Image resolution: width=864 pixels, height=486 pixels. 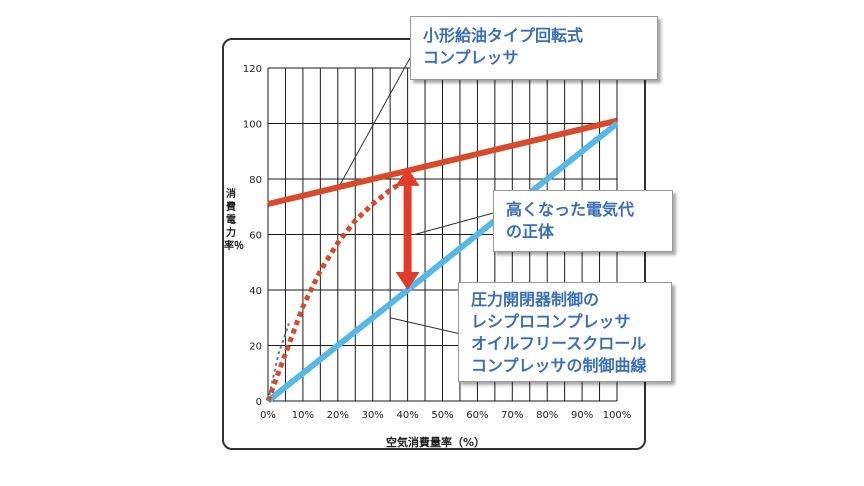 I want to click on x-tick-label: 100%, so click(x=617, y=415).